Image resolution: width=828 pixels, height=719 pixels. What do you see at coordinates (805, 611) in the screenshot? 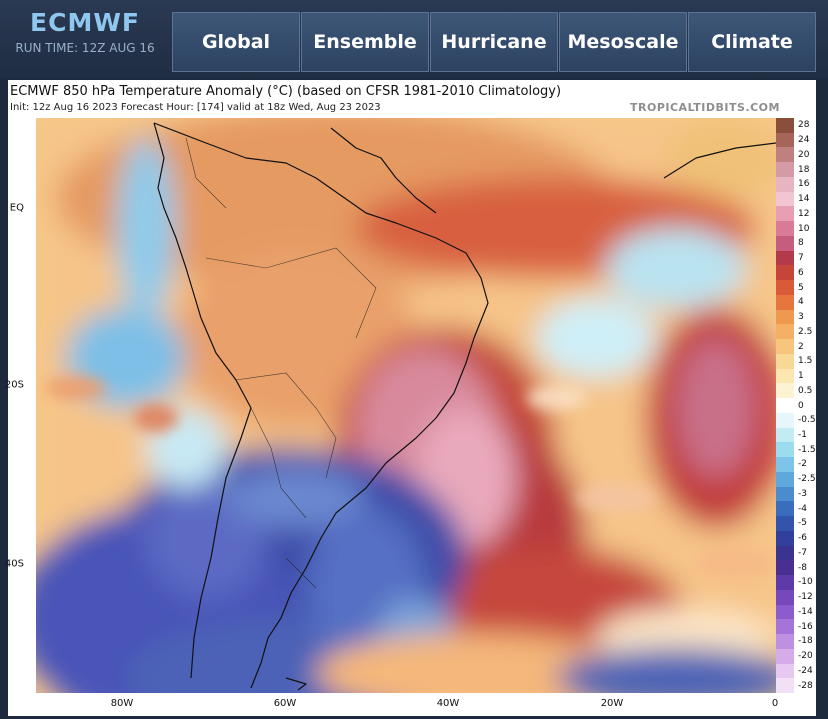
I see `colorbar-label: -14` at bounding box center [805, 611].